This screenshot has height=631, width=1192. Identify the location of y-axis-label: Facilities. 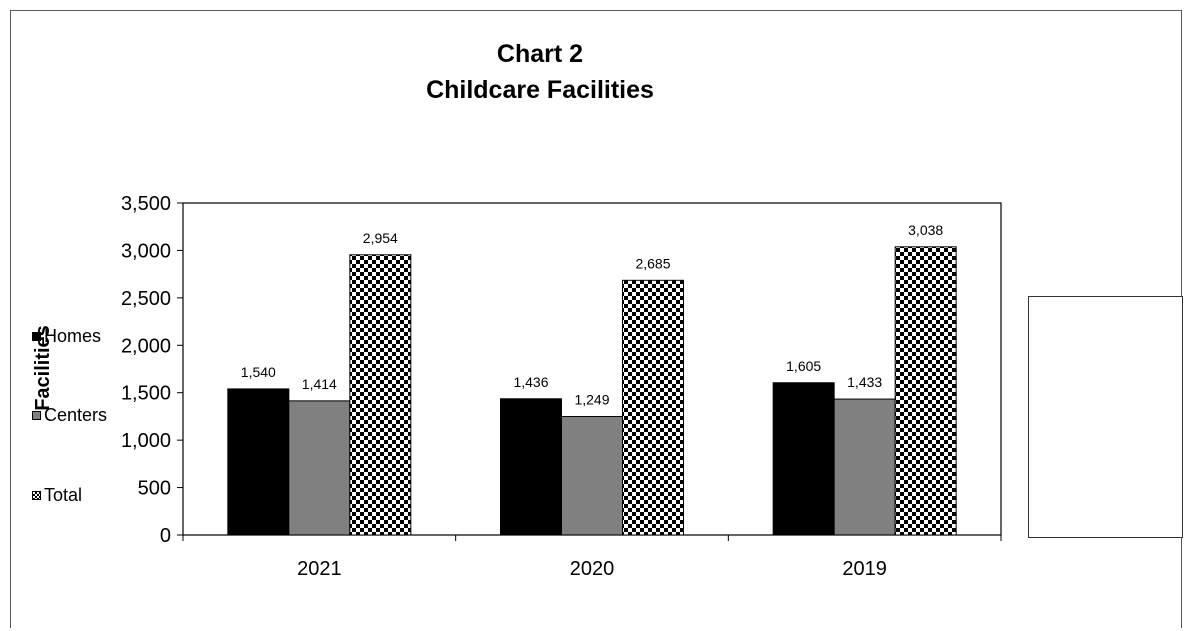
(43, 368).